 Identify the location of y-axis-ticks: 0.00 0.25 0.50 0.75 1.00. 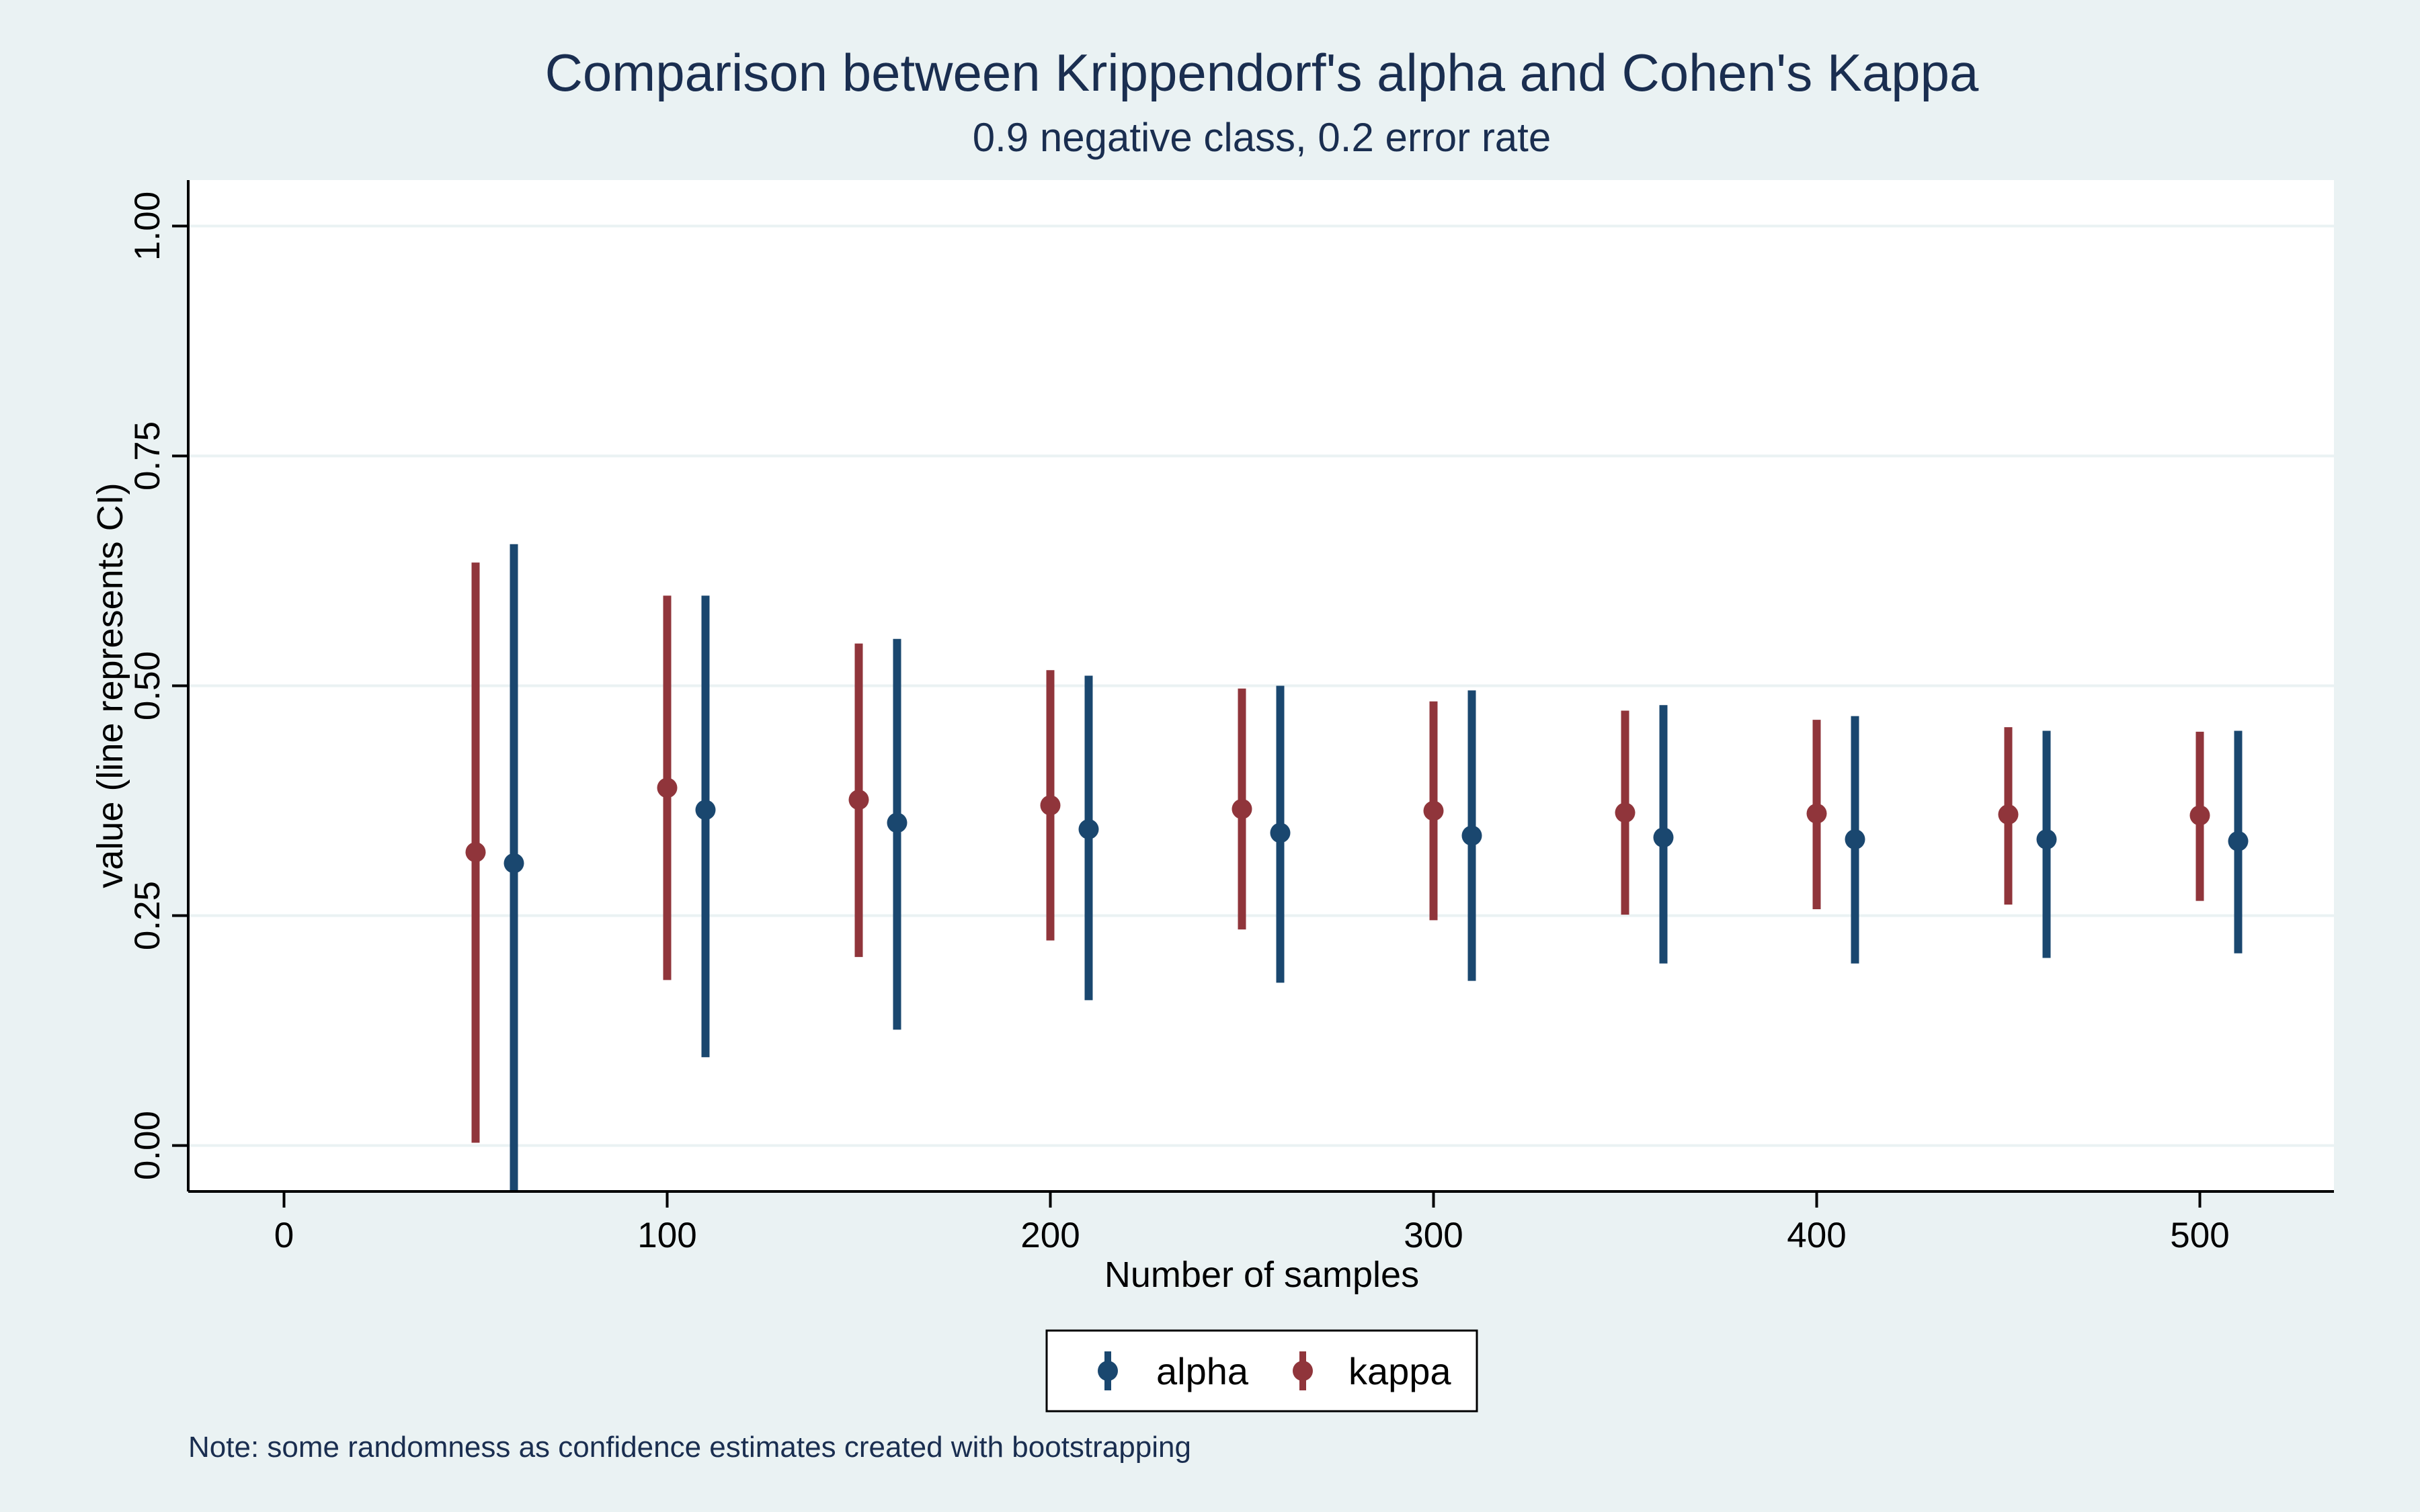
(158, 686).